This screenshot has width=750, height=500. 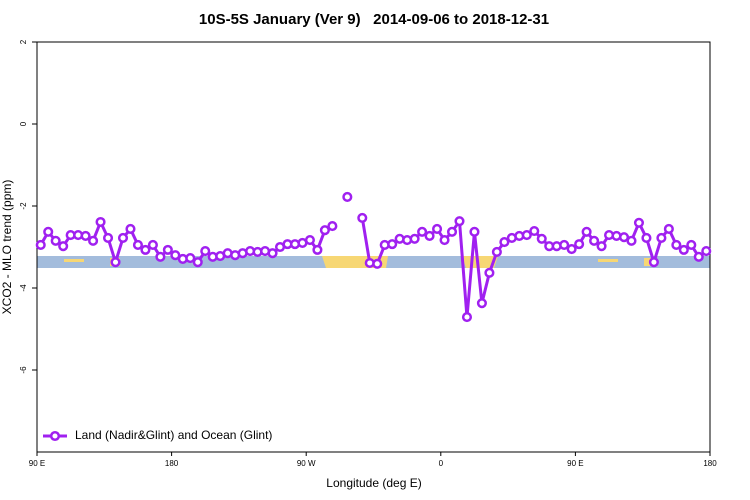 I want to click on y-tick-label: -4, so click(x=23, y=288).